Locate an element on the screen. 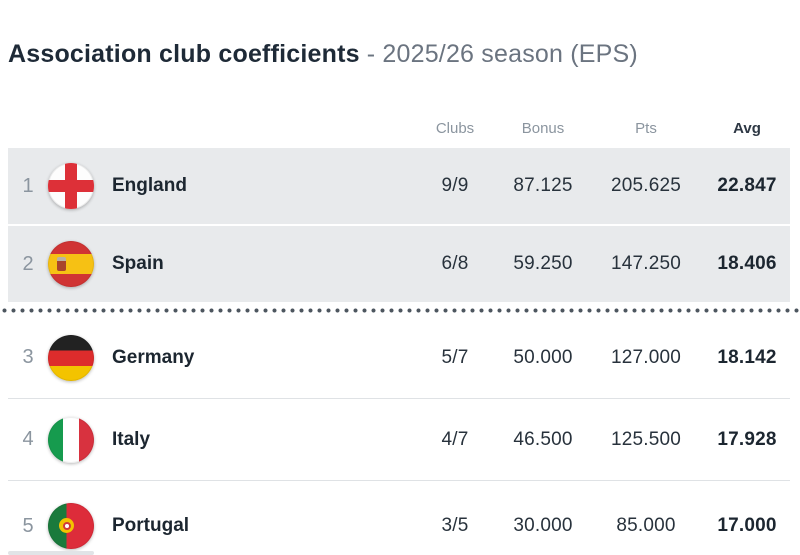 The width and height of the screenshot is (800, 555). column-header-clubs: Clubs is located at coordinates (455, 128).